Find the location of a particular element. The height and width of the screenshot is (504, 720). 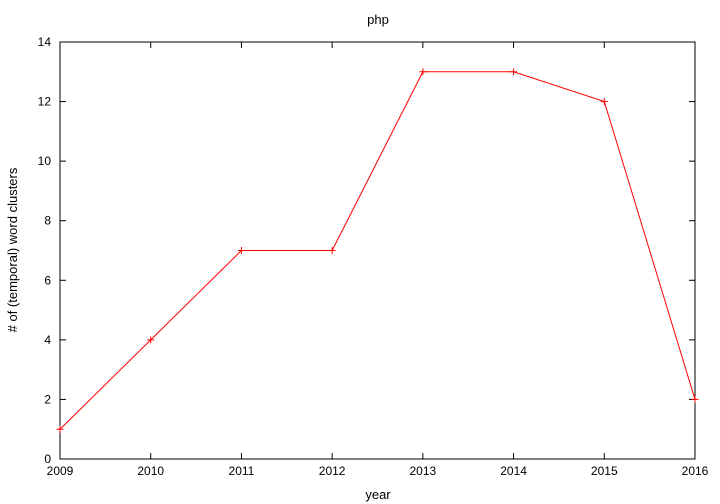

x-tick-label: 2013 is located at coordinates (423, 471).